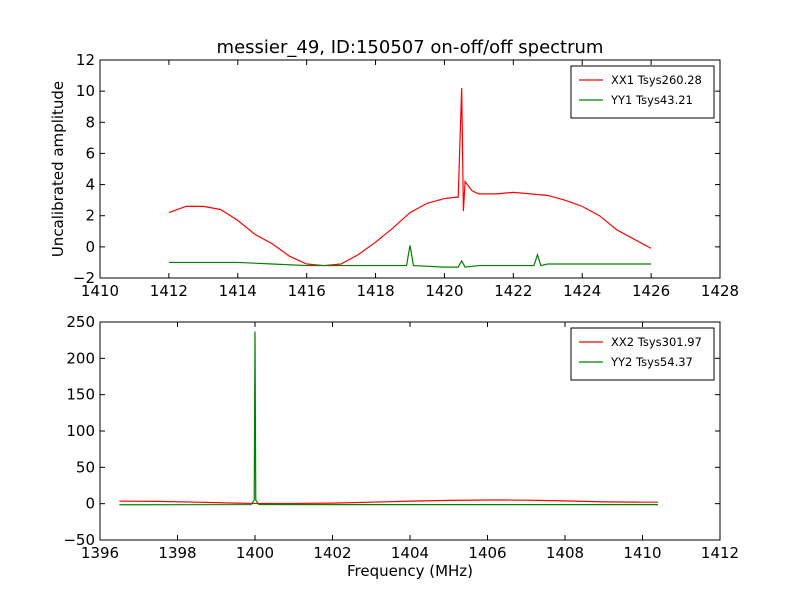 This screenshot has width=800, height=600. Describe the element at coordinates (565, 553) in the screenshot. I see `x-tick-label: 1408` at that location.